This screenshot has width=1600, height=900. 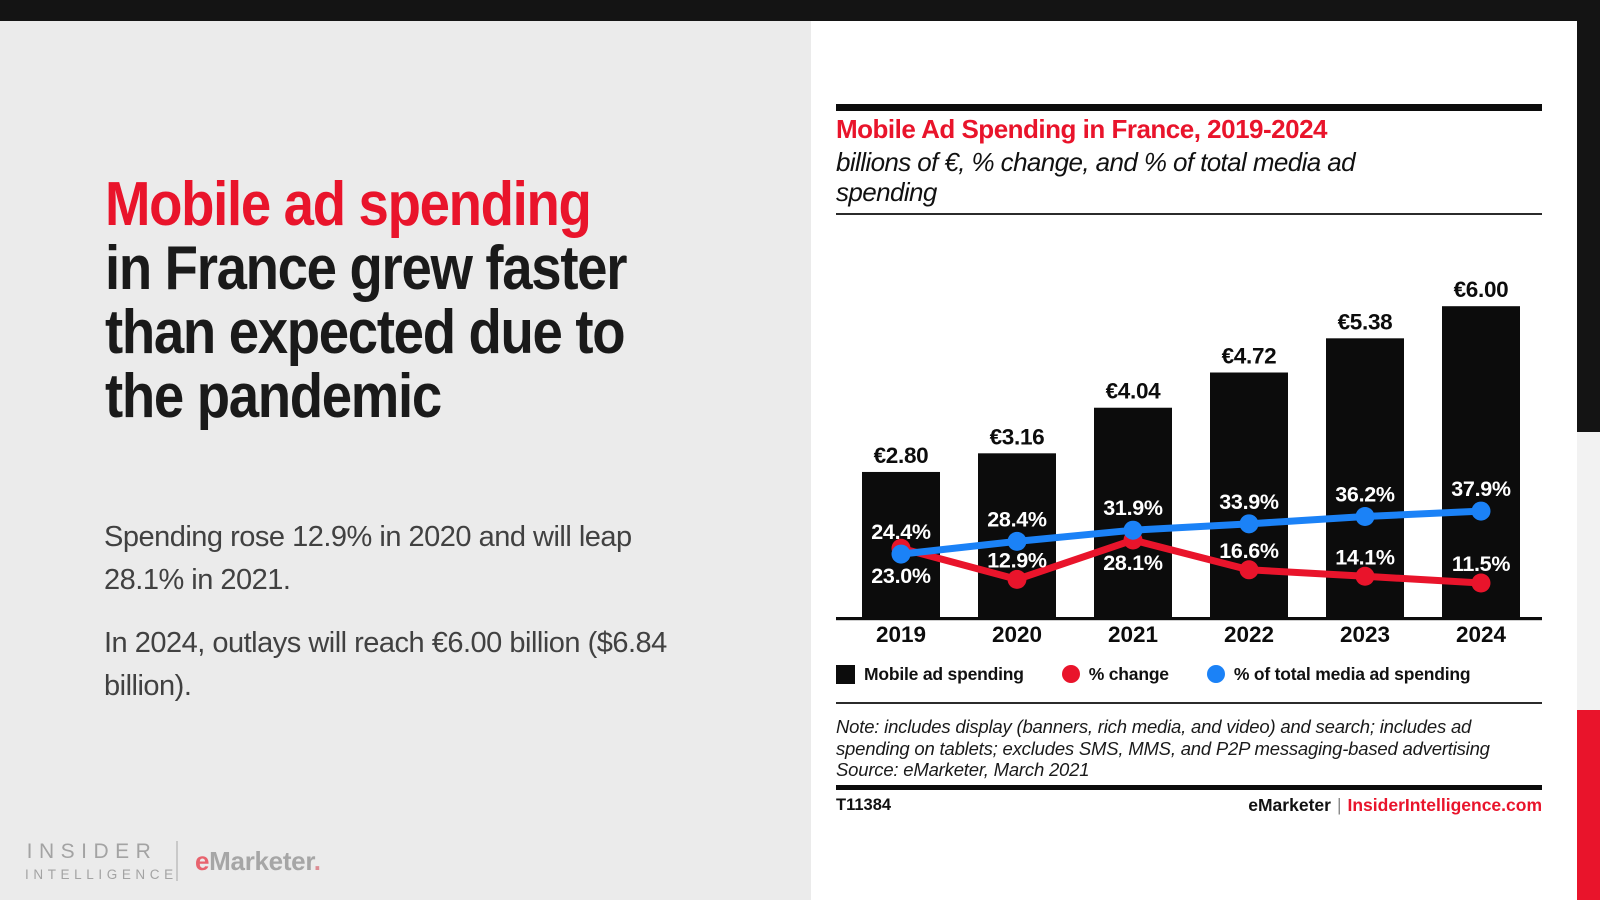 I want to click on line-value-label: 28.4%, so click(x=1017, y=519).